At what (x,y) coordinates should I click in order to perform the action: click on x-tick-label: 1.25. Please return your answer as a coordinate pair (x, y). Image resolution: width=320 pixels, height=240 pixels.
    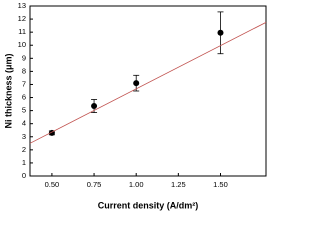
    Looking at the image, I should click on (178, 184).